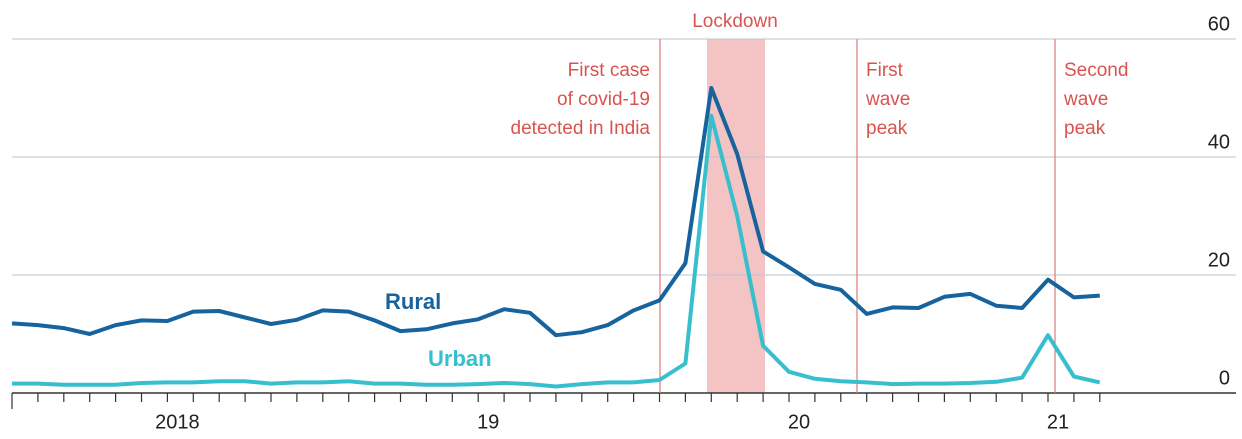 This screenshot has width=1242, height=439. Describe the element at coordinates (609, 70) in the screenshot. I see `annotation: First case` at that location.